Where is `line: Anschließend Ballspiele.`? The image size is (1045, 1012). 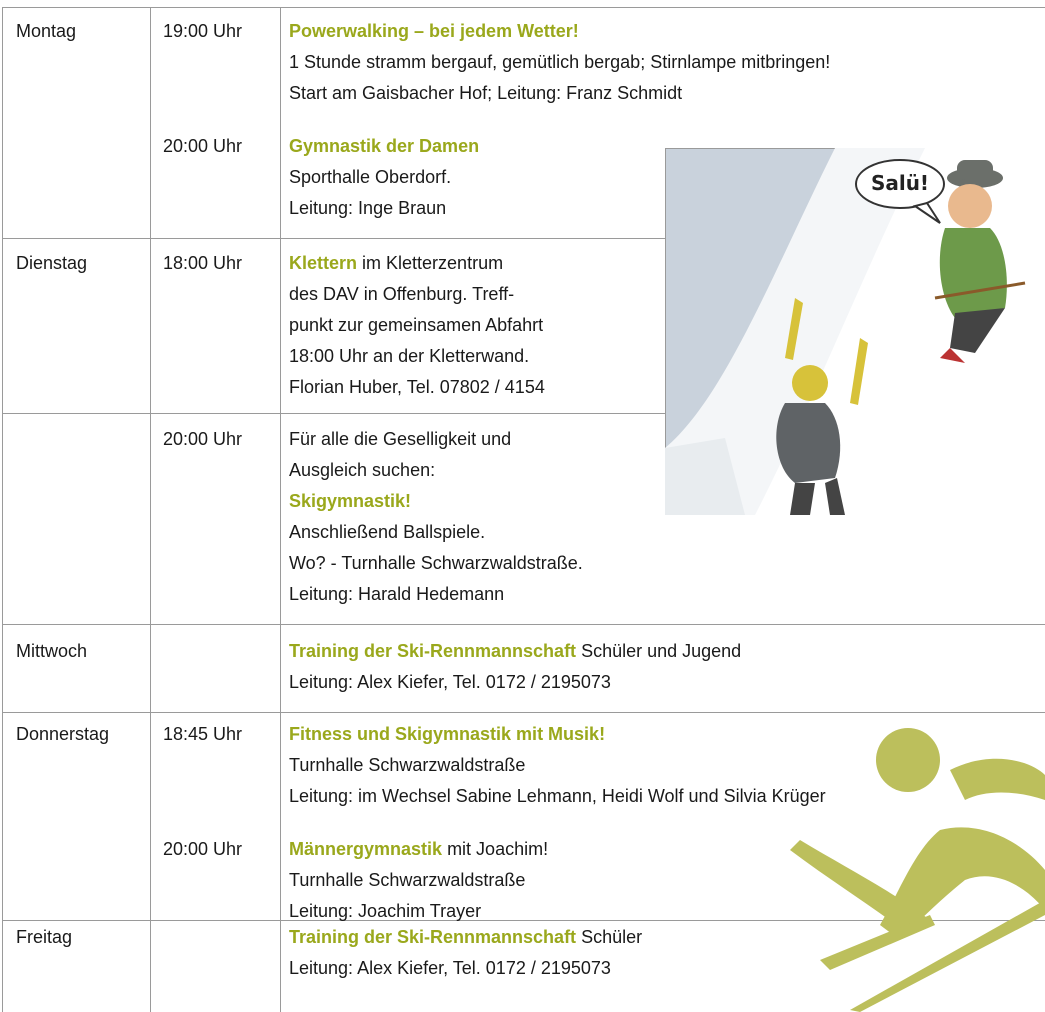 line: Anschließend Ballspiele. is located at coordinates (667, 532).